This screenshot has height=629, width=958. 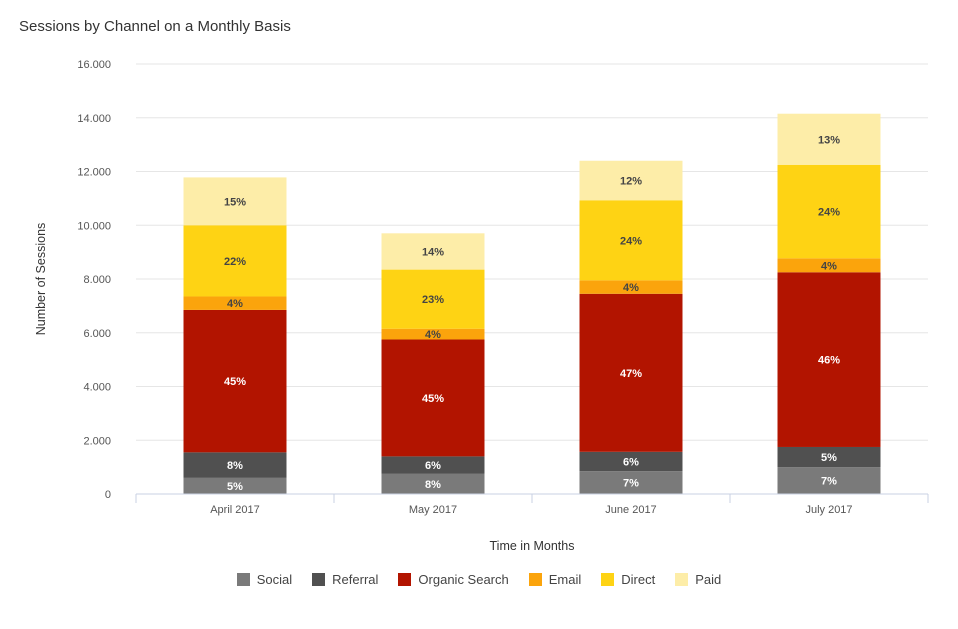 I want to click on data-label: 15%, so click(x=235, y=202).